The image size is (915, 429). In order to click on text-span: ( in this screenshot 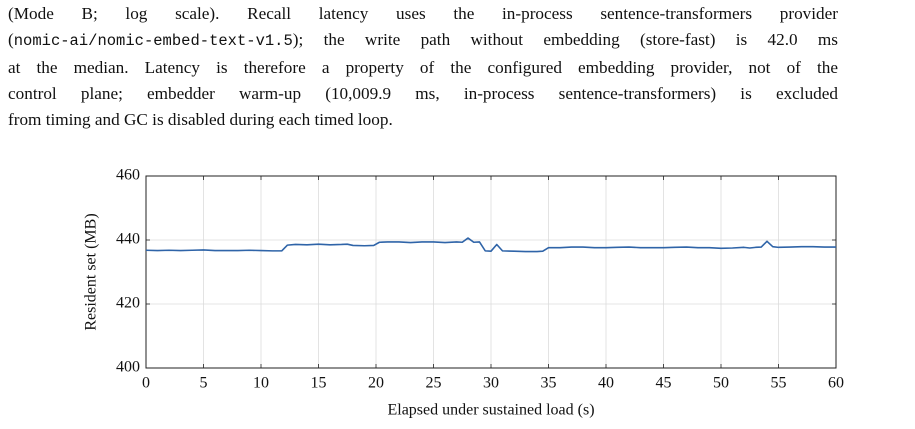, I will do `click(11, 40)`.